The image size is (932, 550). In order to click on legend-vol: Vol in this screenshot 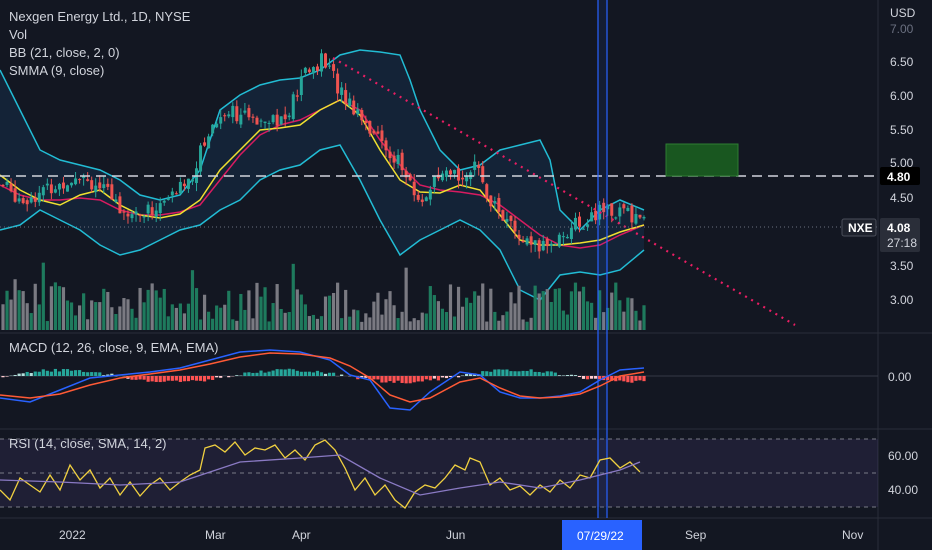, I will do `click(18, 34)`.